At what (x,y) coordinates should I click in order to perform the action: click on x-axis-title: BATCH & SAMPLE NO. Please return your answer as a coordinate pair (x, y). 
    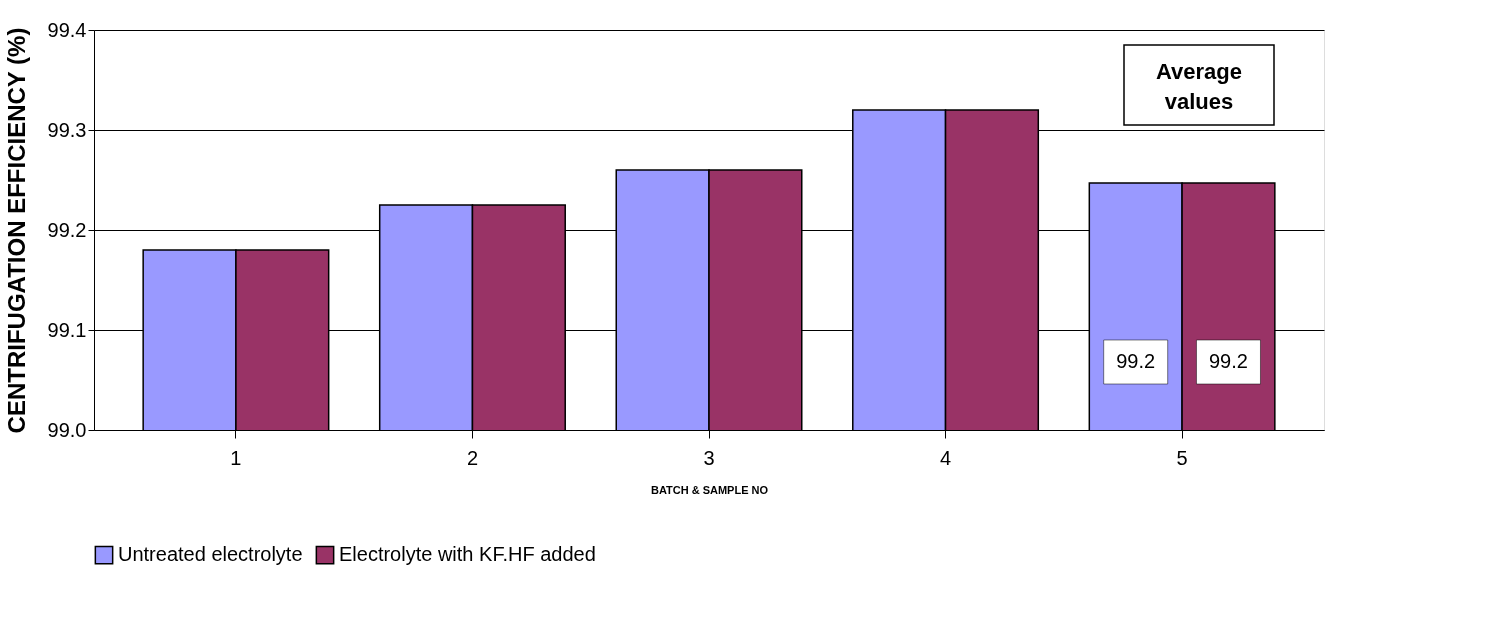
    Looking at the image, I should click on (709, 489).